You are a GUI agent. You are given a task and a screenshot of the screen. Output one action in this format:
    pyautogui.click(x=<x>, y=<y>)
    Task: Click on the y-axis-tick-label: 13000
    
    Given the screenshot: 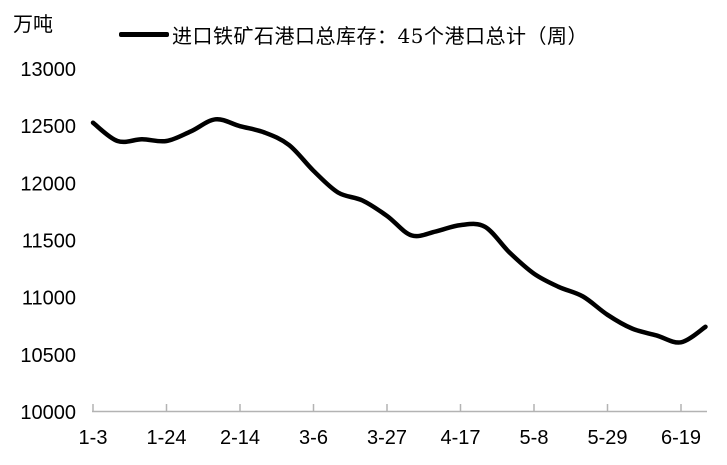 What is the action you would take?
    pyautogui.click(x=48, y=70)
    